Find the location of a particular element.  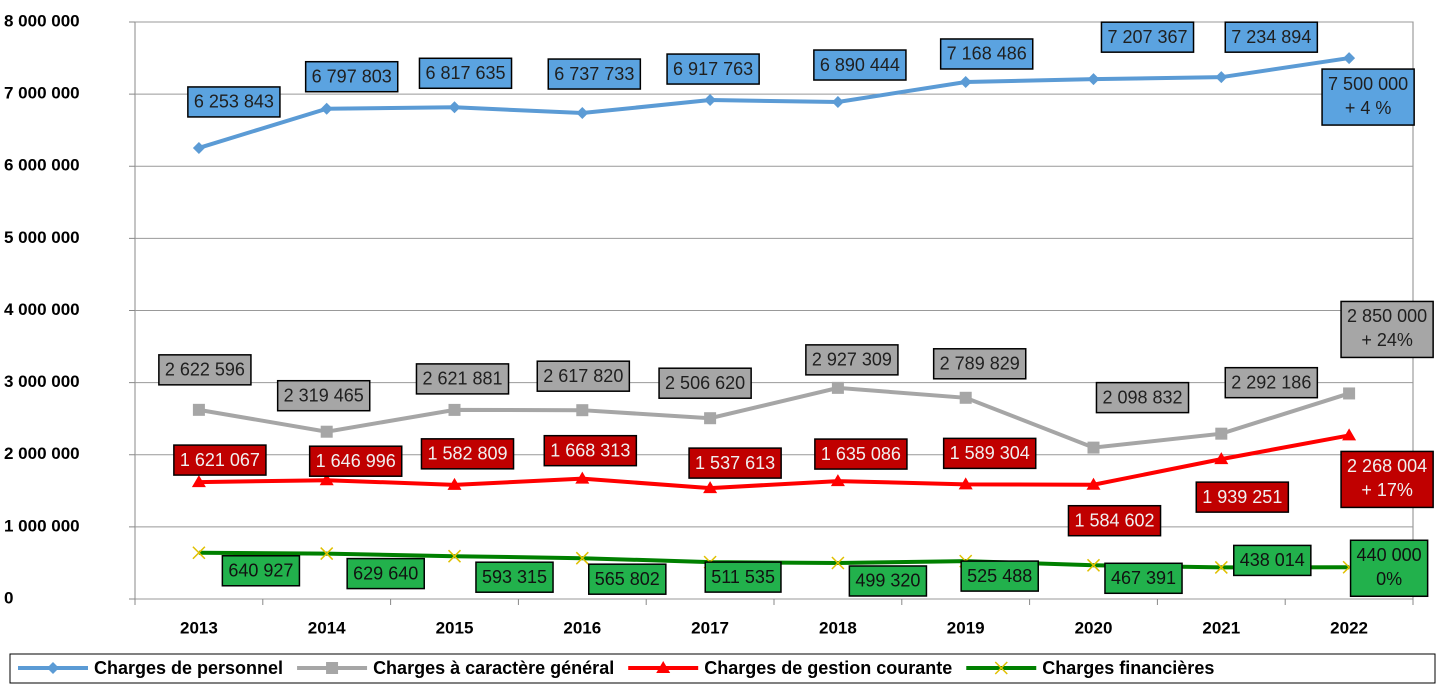

data-label: 7 234 894 is located at coordinates (1271, 37).